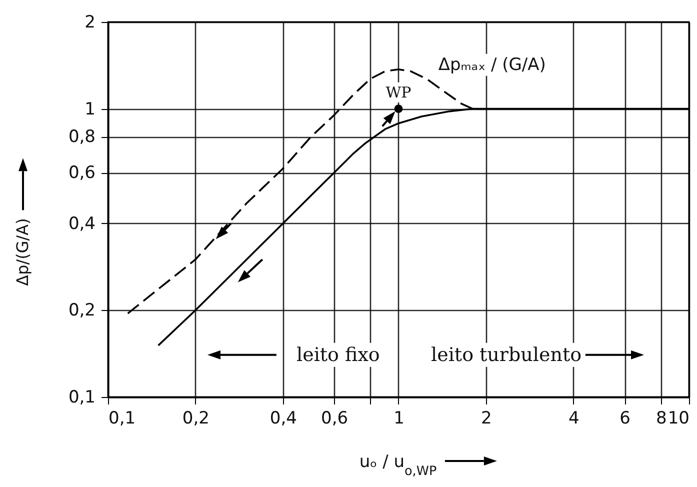 The width and height of the screenshot is (697, 487). I want to click on x-tick-label: 4, so click(574, 418).